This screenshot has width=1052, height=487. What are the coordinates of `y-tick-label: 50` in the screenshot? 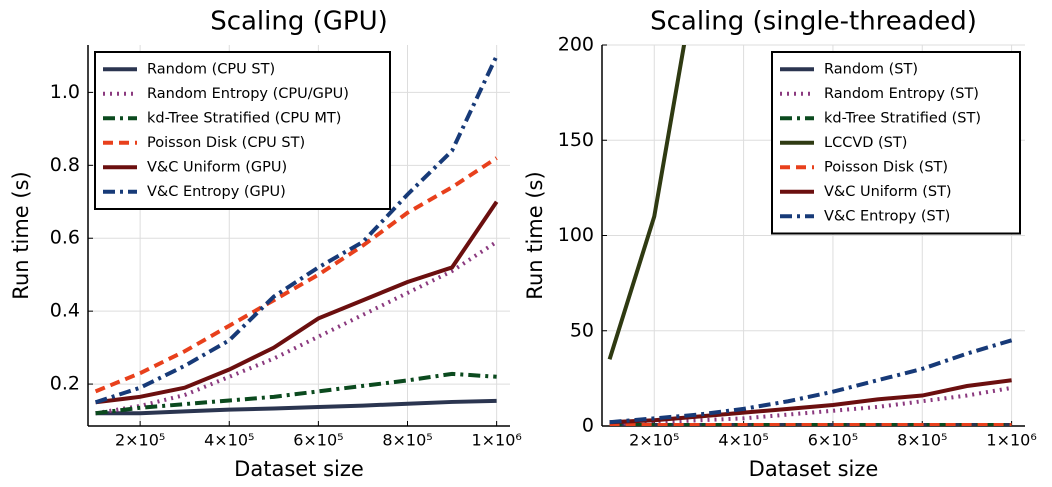 It's located at (582, 330).